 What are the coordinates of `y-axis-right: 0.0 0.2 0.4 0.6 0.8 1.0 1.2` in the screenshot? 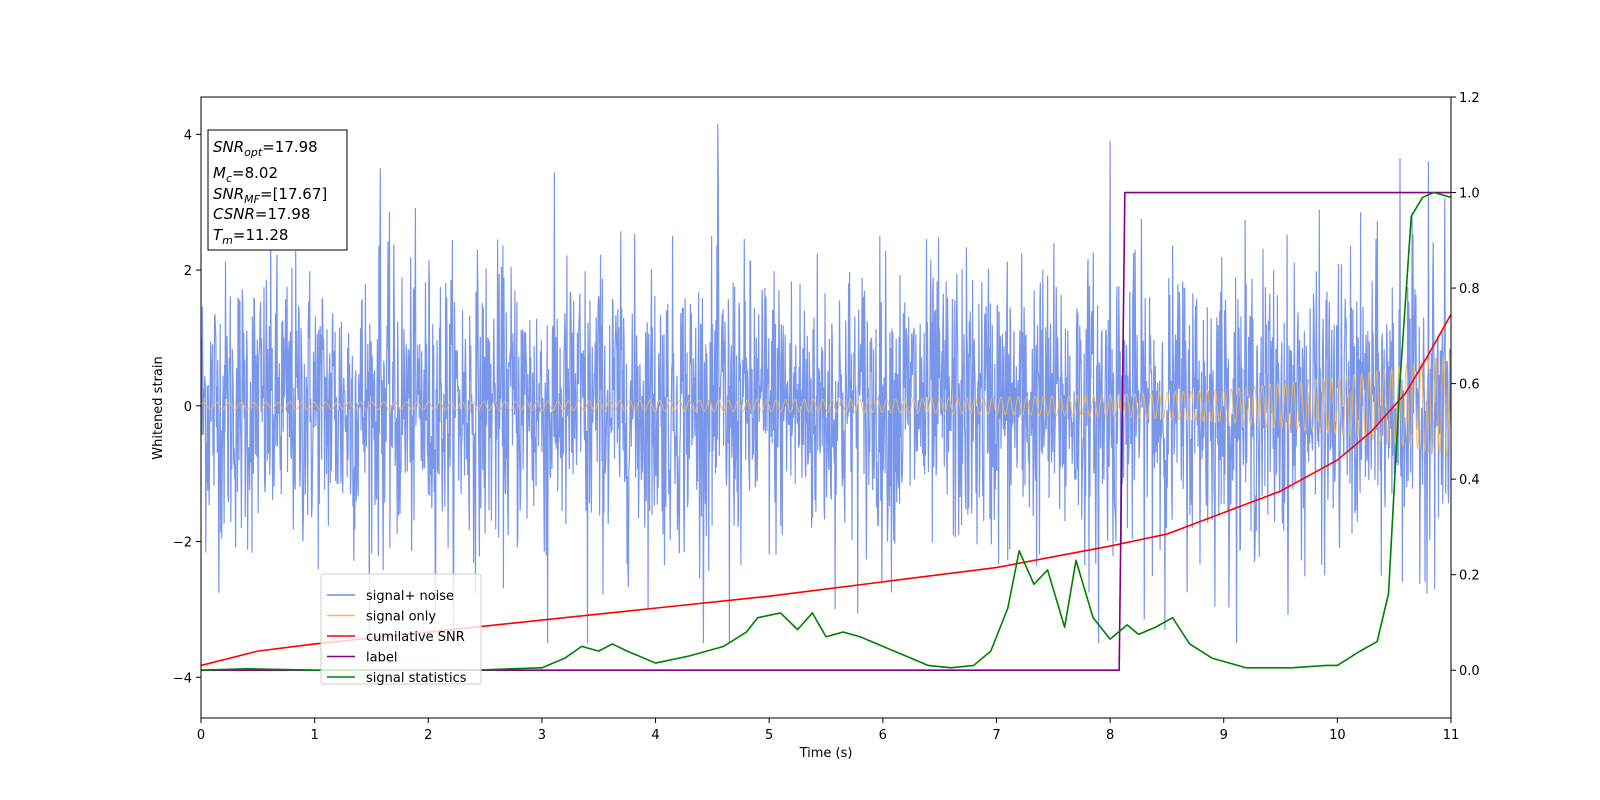 It's located at (1465, 385).